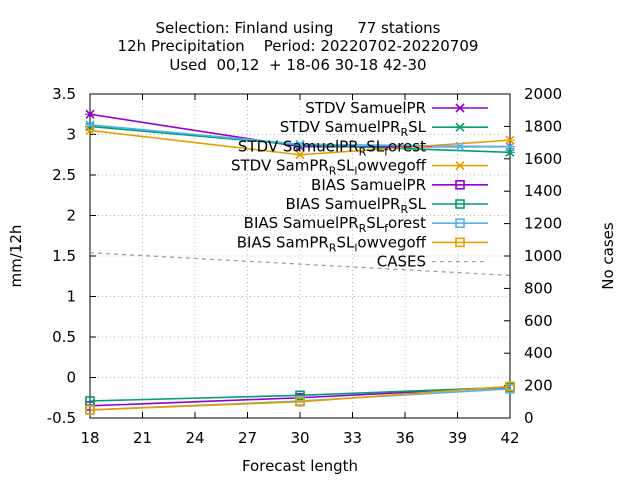 This screenshot has width=640, height=480. I want to click on legend-label: STDV SamuelPRRSL, so click(353, 128).